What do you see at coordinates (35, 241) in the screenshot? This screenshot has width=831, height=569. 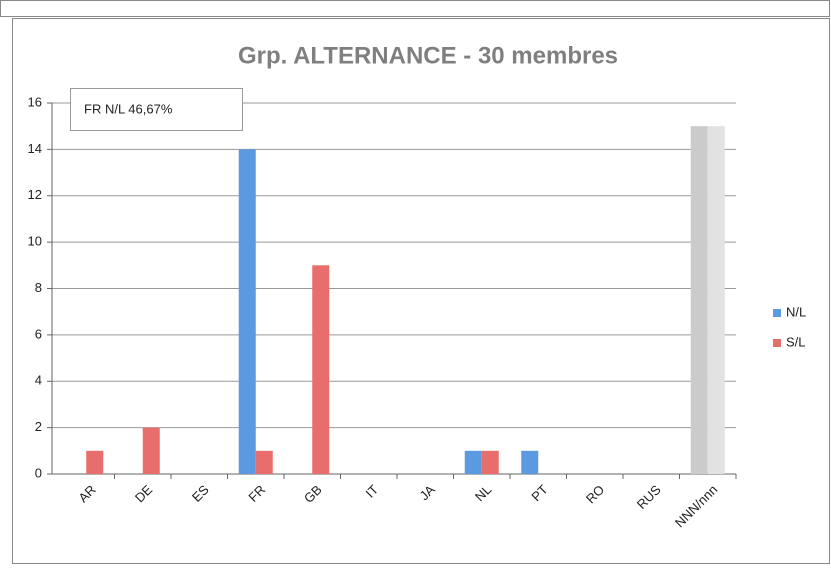 I see `y-tick-label: 10` at bounding box center [35, 241].